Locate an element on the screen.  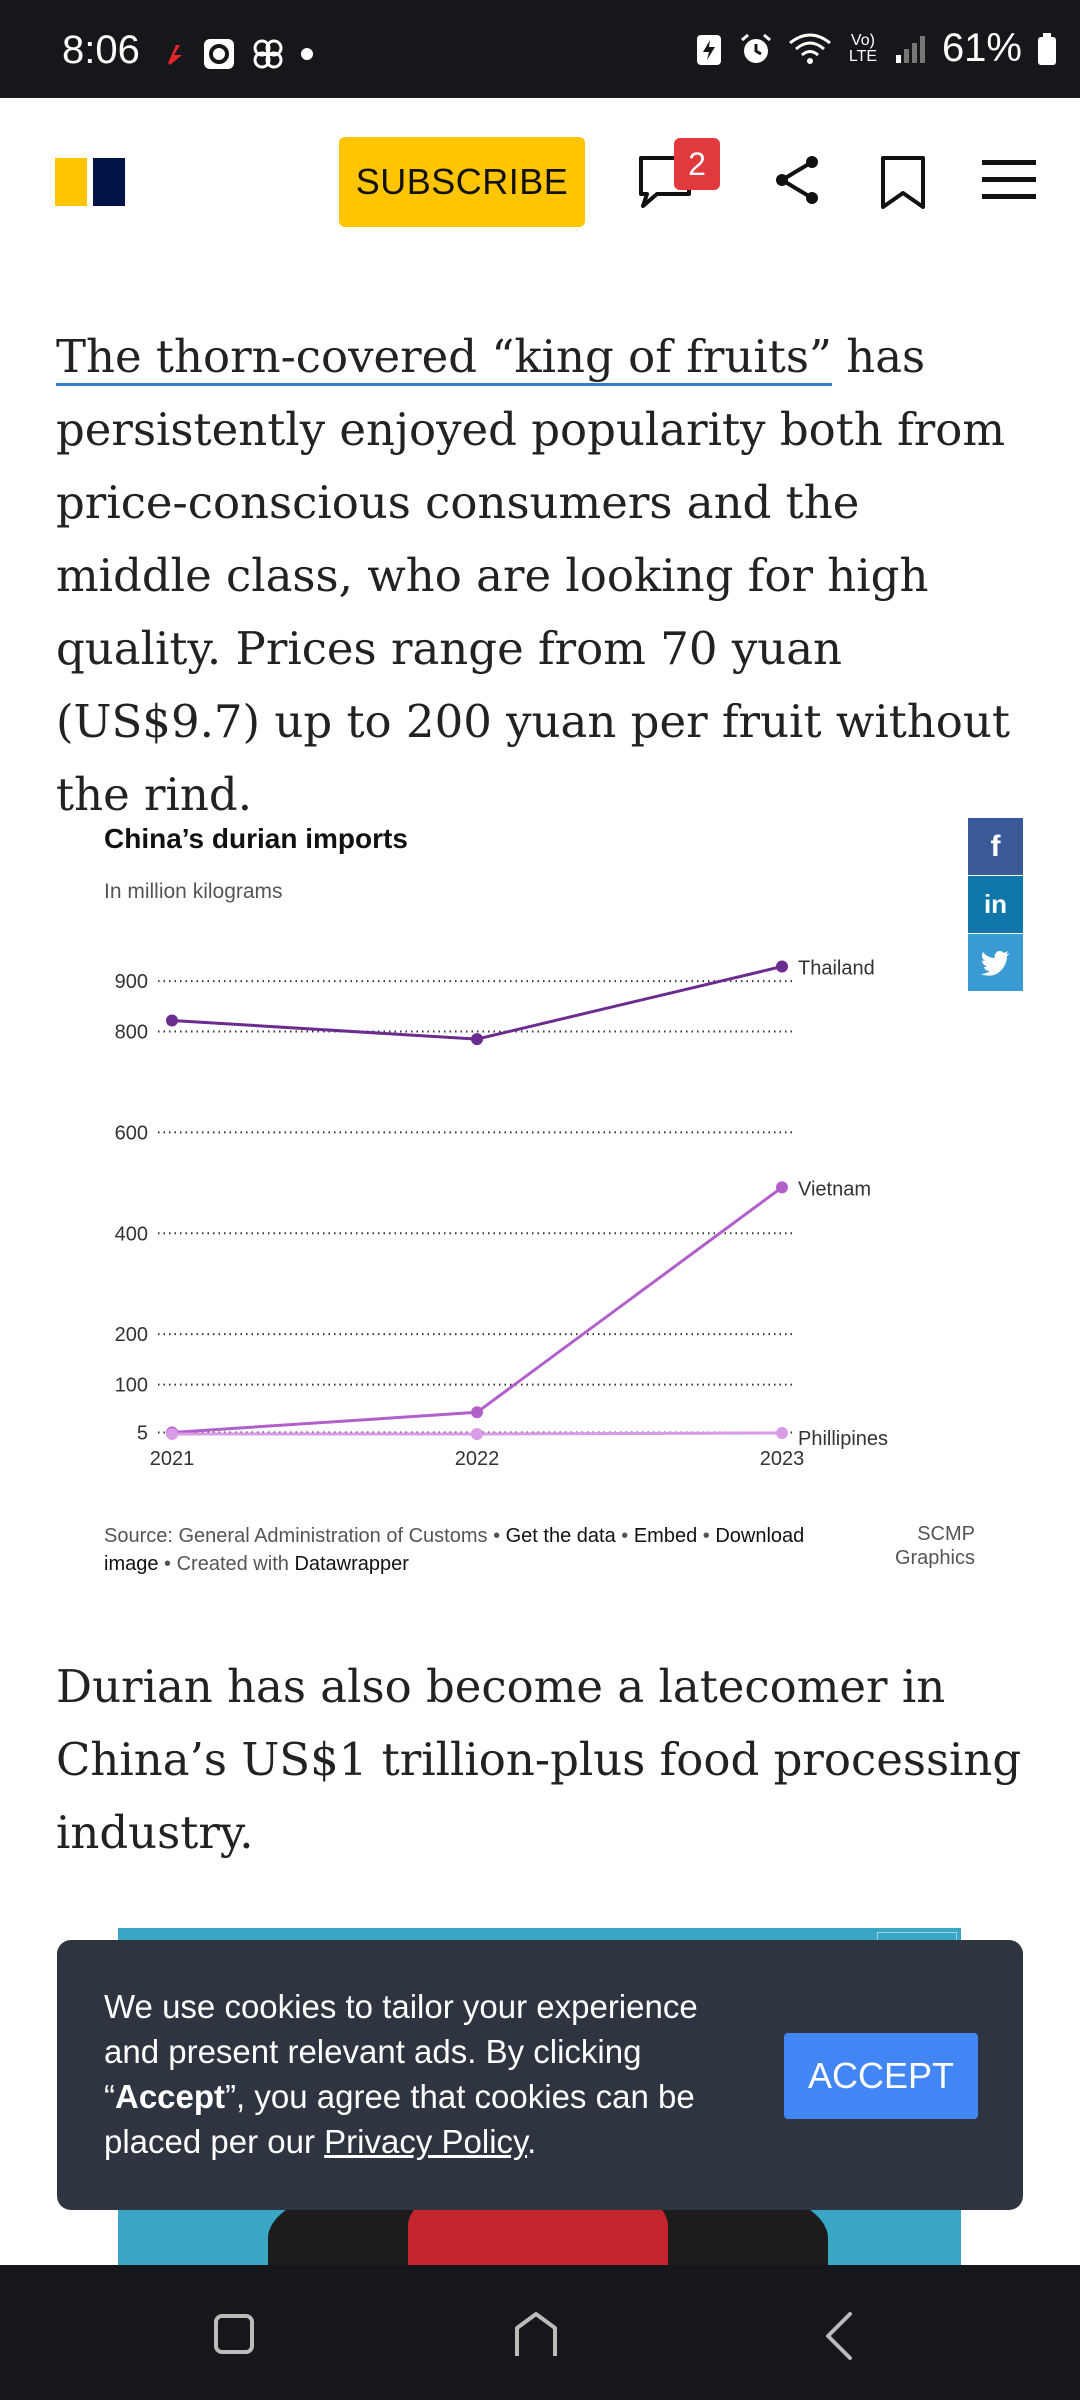
y-tick-label: 200 is located at coordinates (131, 1335).